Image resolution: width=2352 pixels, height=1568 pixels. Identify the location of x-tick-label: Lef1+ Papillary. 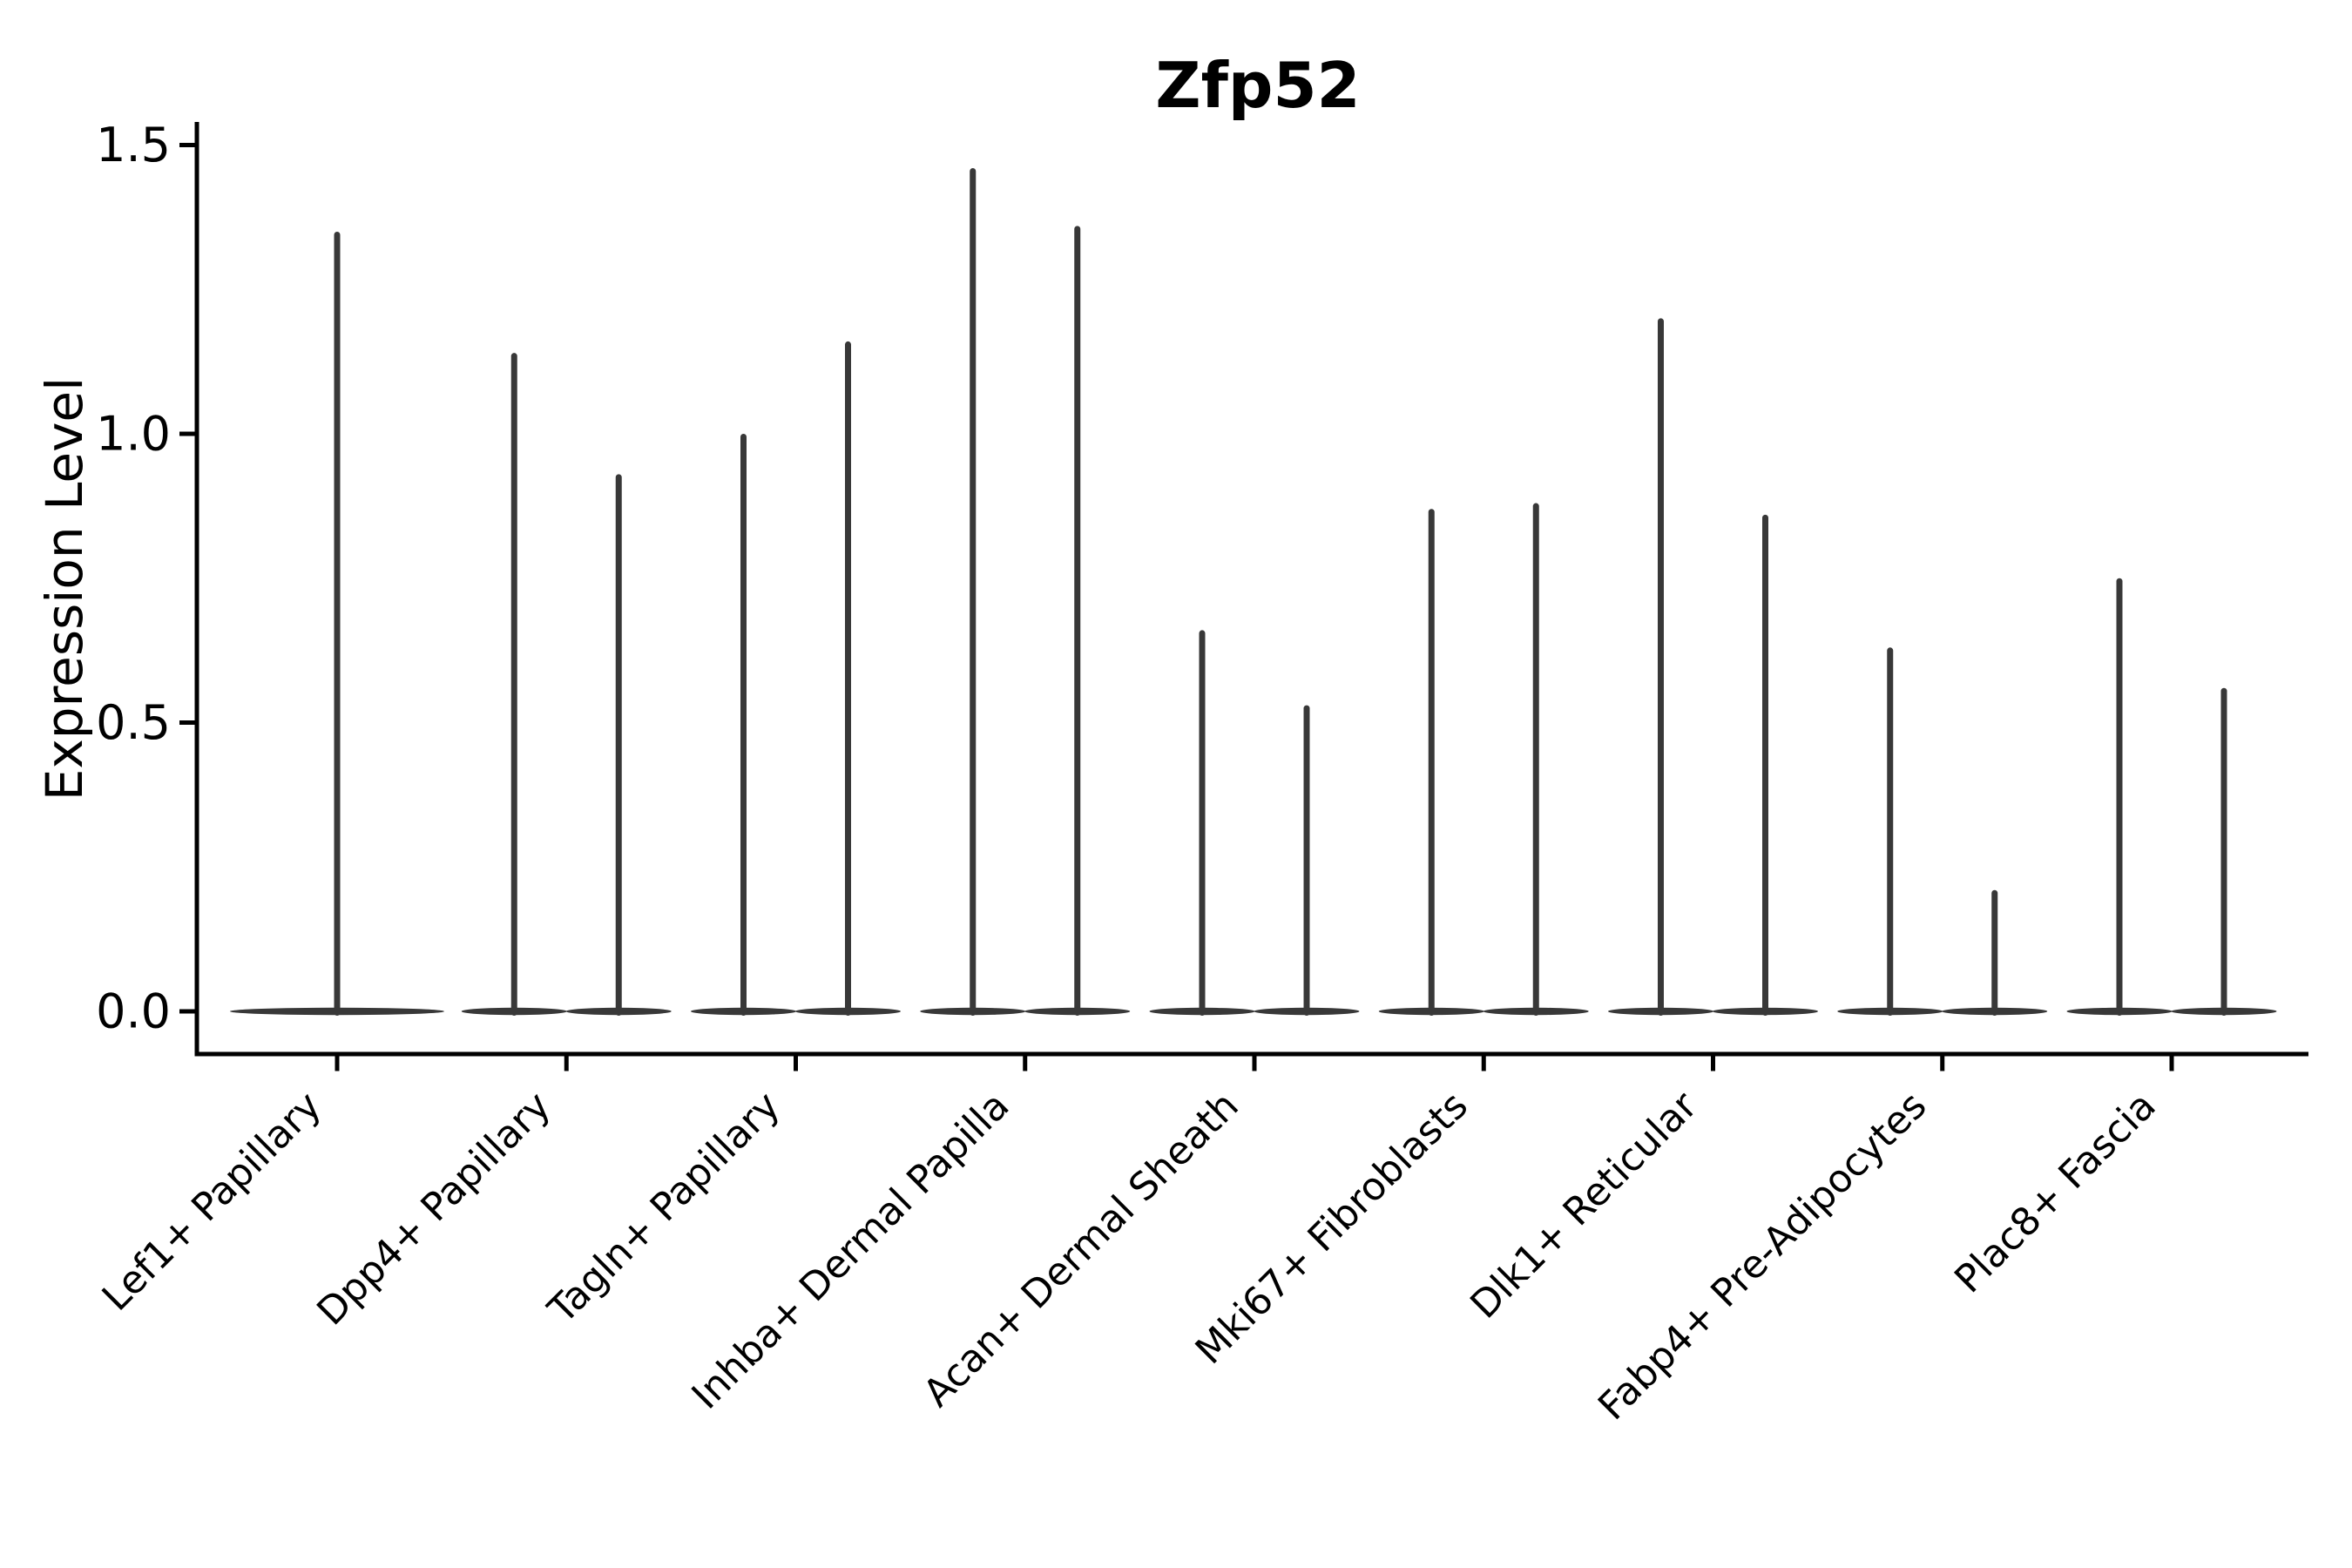
(212, 1202).